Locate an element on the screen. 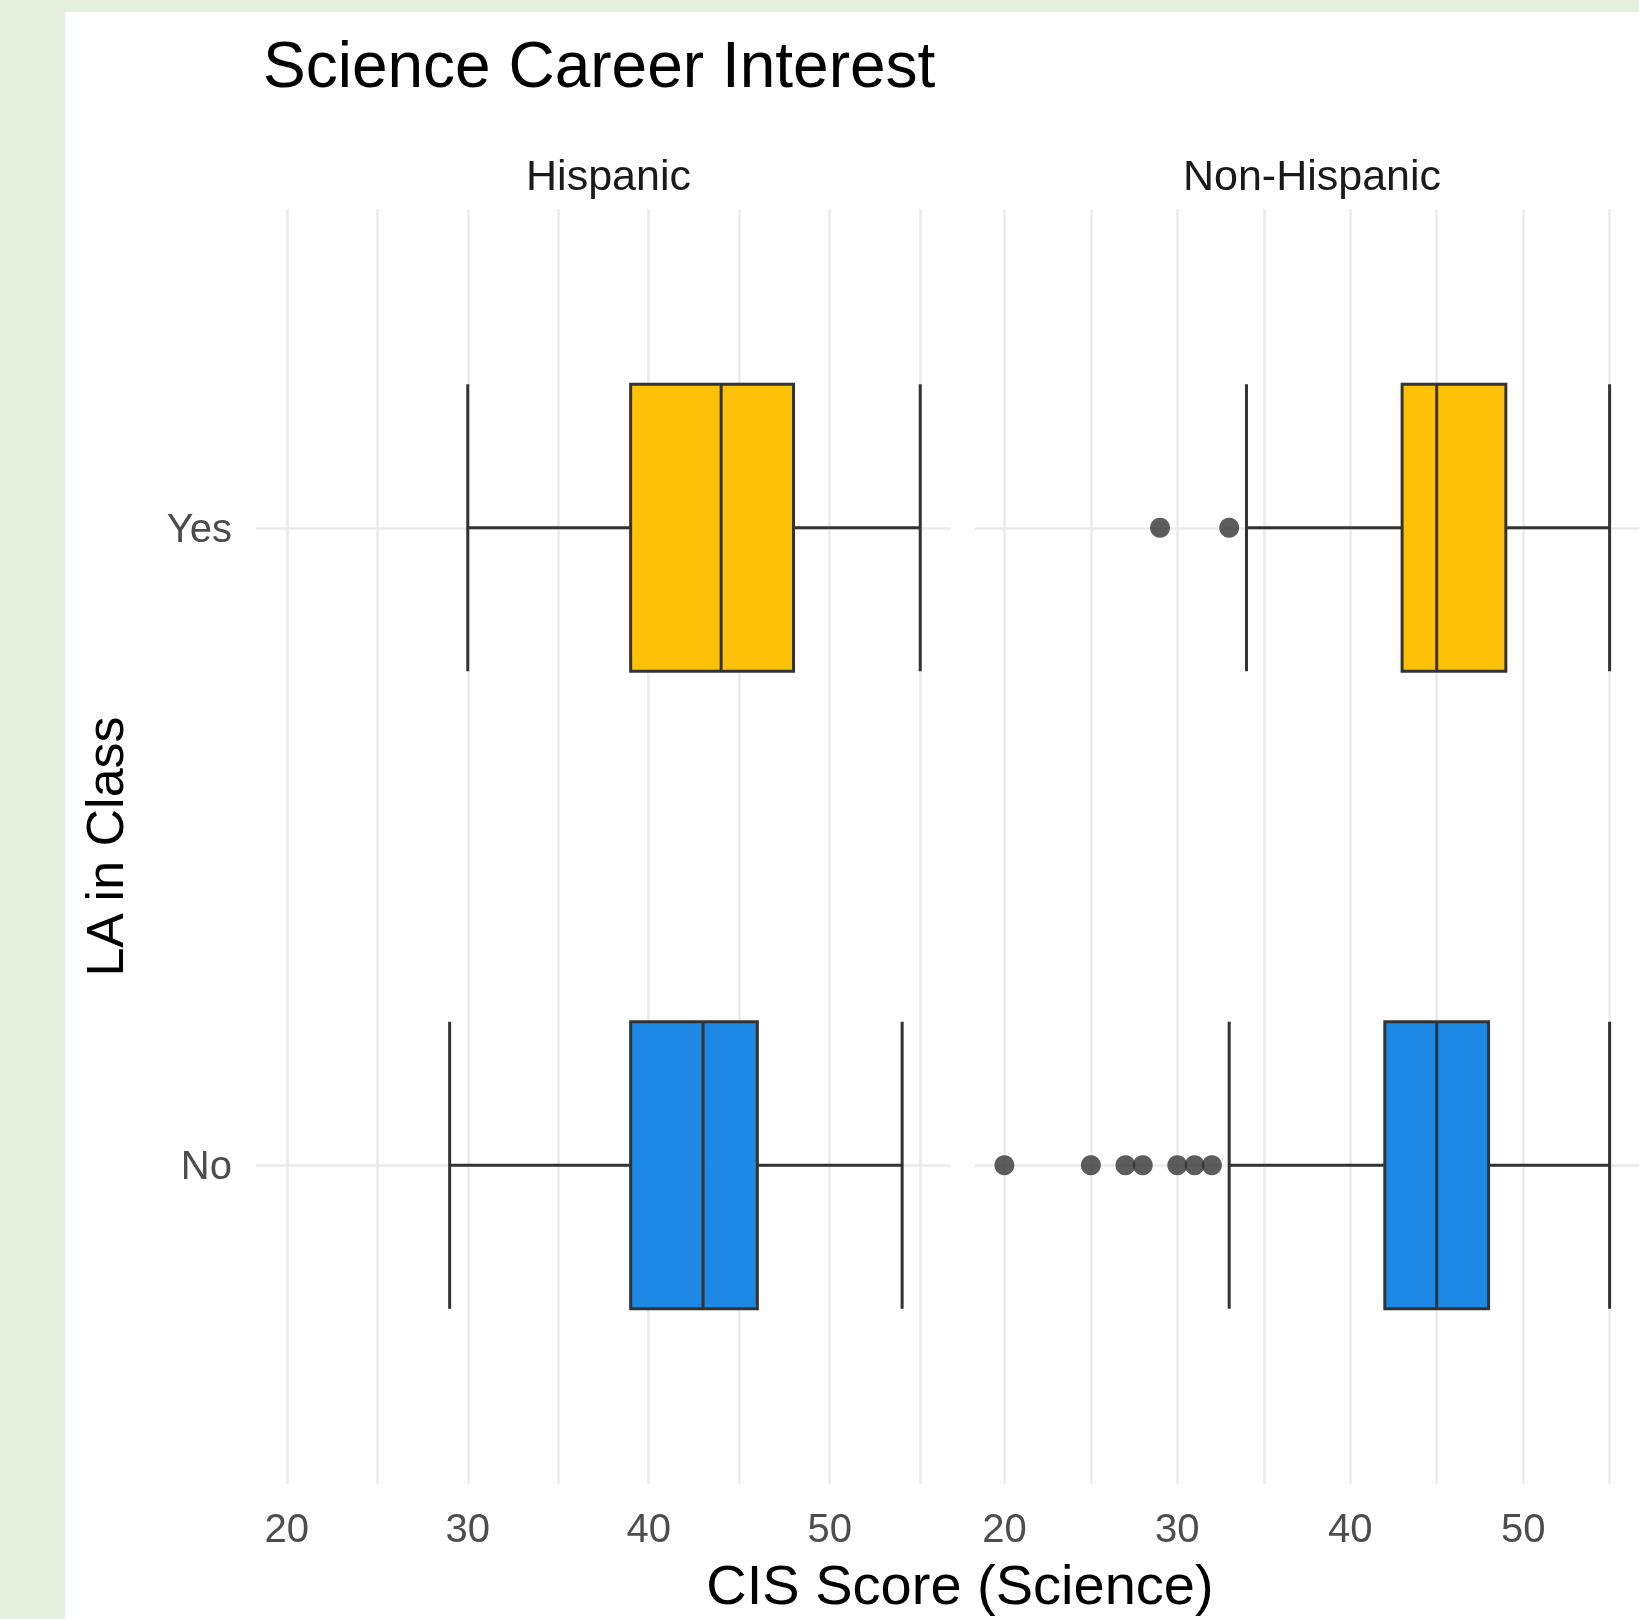  y-tick-label: Yes is located at coordinates (199, 527).